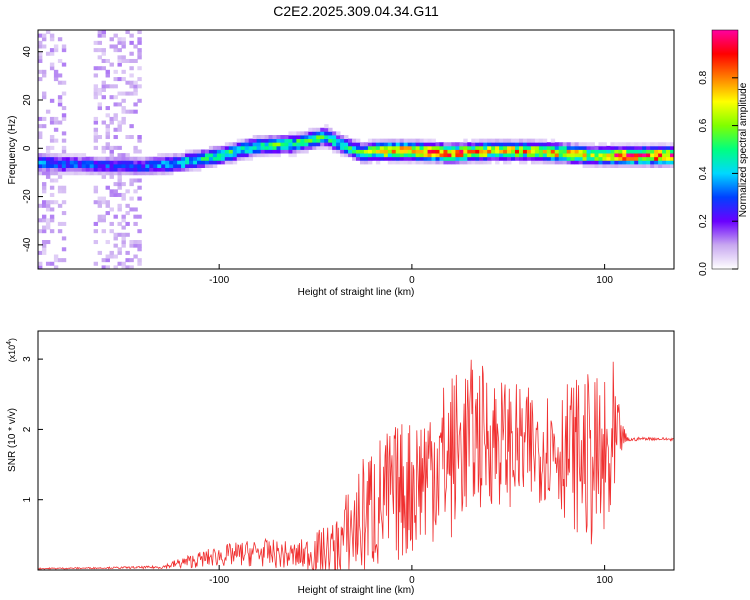 This screenshot has width=750, height=600. Describe the element at coordinates (703, 221) in the screenshot. I see `colorbar-tick-label: 0.2` at that location.